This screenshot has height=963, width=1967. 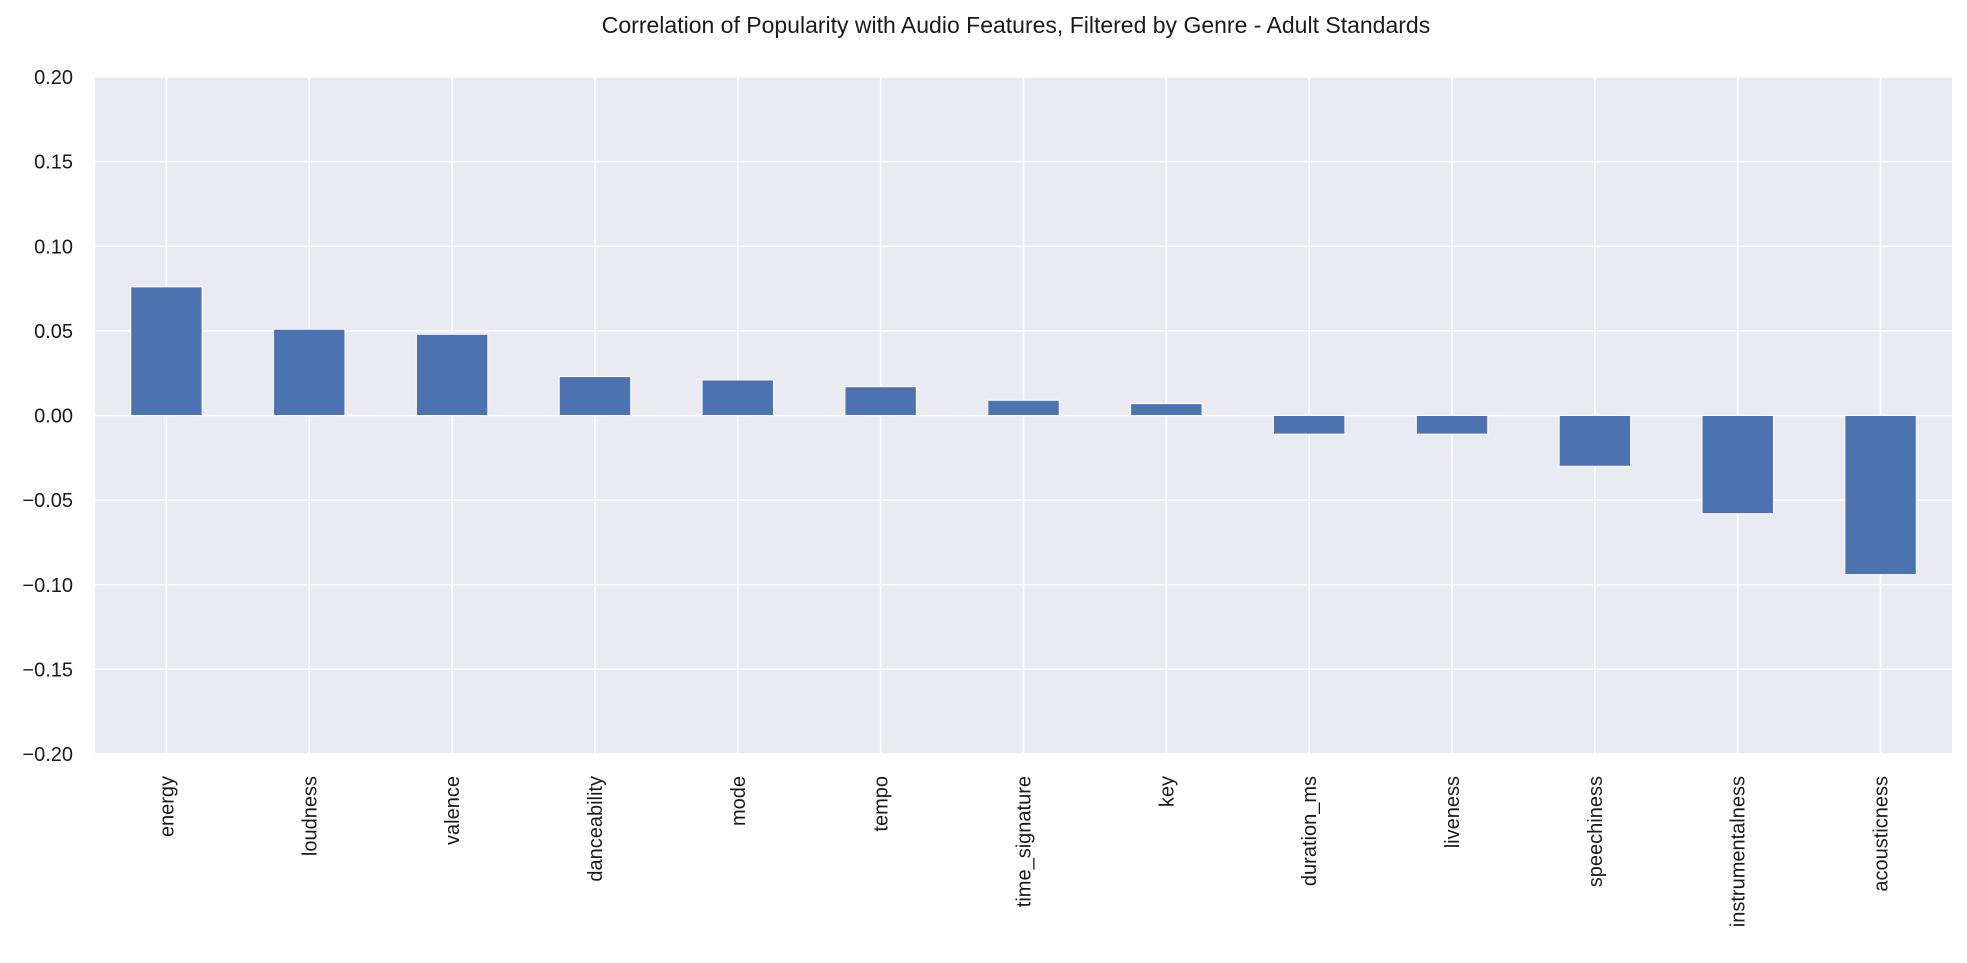 I want to click on y-tick-label: 0.10, so click(x=53, y=247).